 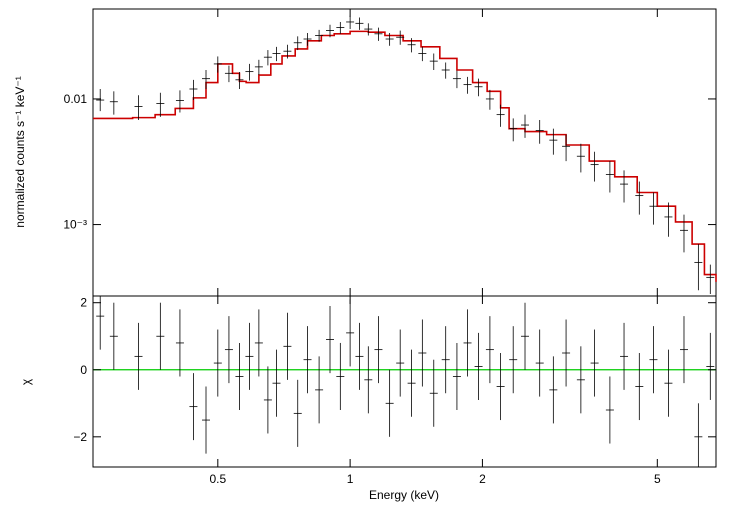 I want to click on x-tick-label: 0.5, so click(x=217, y=479).